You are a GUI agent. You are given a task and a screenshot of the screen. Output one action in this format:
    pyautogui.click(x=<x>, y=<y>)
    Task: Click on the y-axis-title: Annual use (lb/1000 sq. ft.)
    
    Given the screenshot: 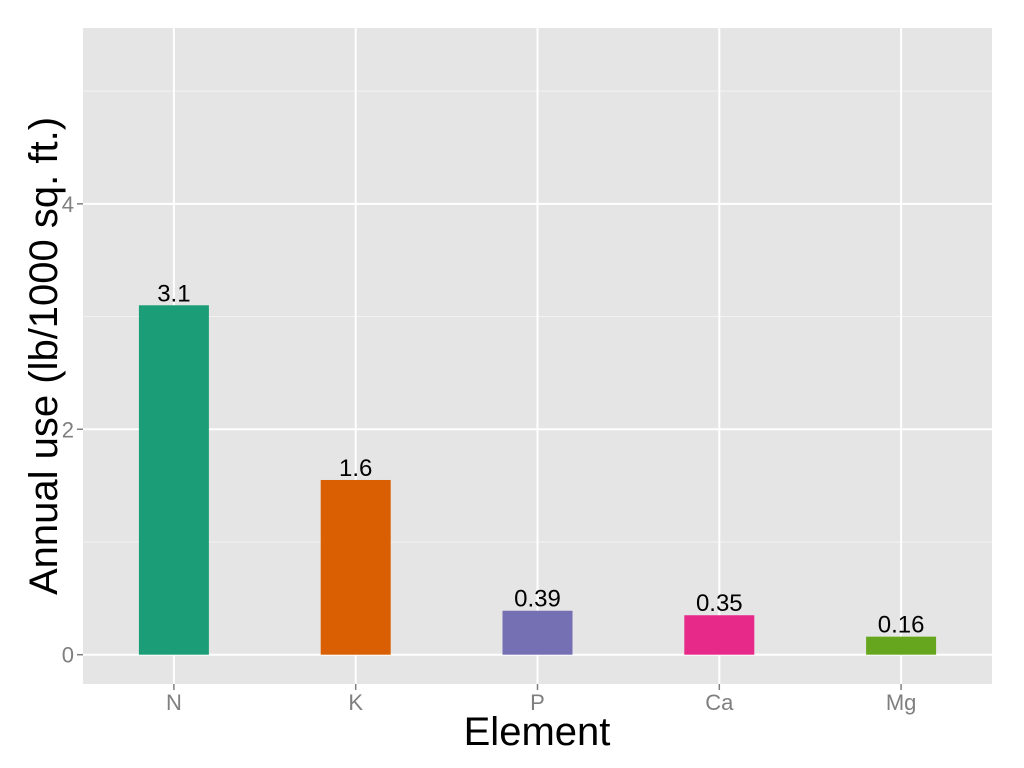 What is the action you would take?
    pyautogui.click(x=44, y=356)
    